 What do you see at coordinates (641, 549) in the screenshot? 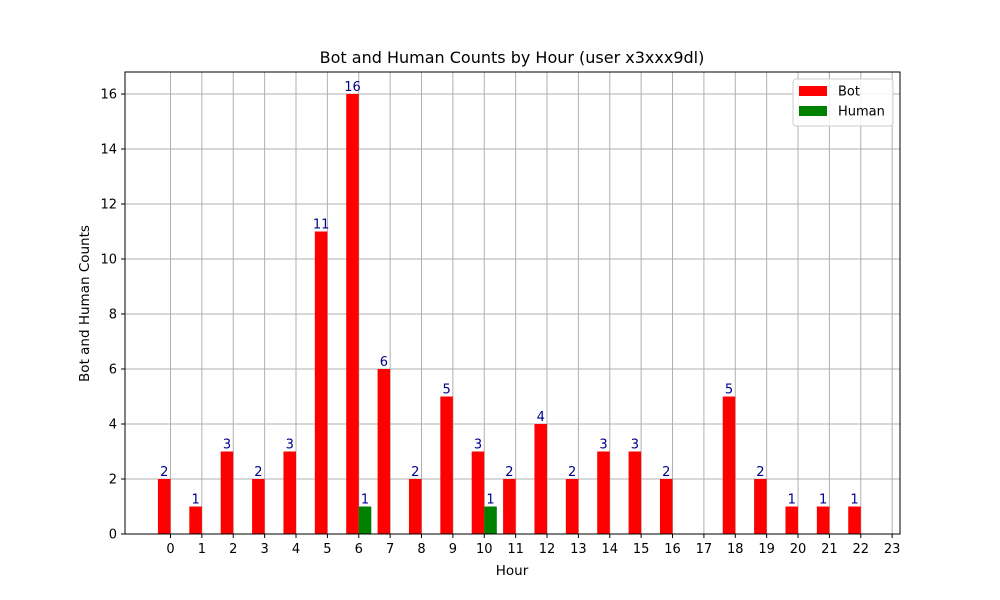
I see `x-tick-label: 15` at bounding box center [641, 549].